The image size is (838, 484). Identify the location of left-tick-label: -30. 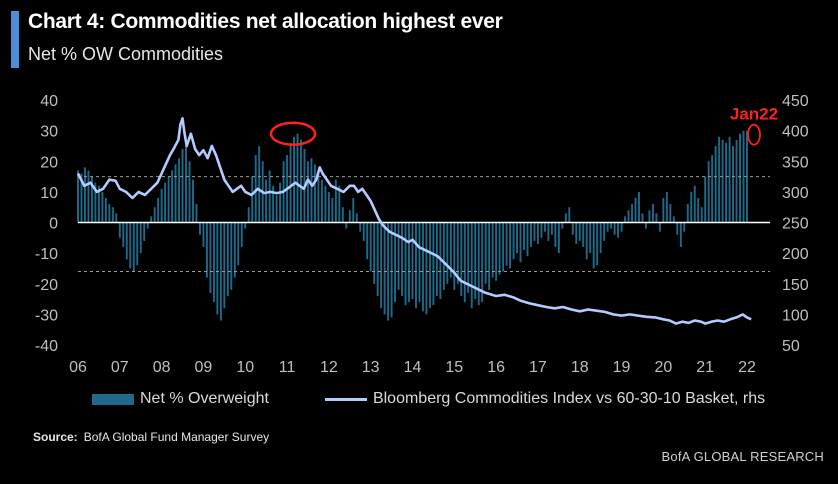
(46, 315).